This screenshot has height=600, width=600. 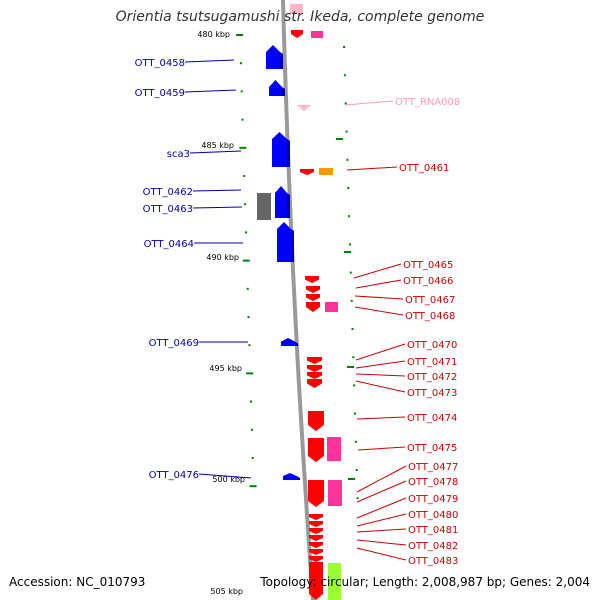 I want to click on lime-feature, so click(x=334, y=581).